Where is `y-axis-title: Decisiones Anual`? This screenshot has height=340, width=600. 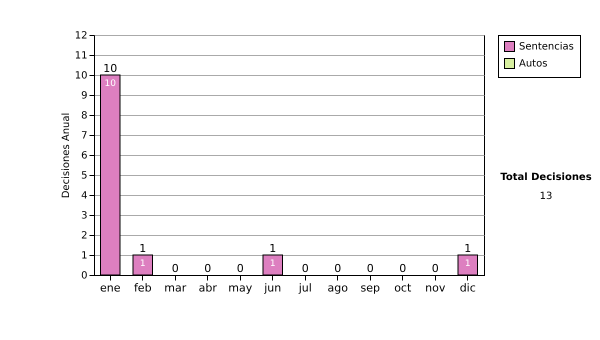
y-axis-title: Decisiones Anual is located at coordinates (66, 155).